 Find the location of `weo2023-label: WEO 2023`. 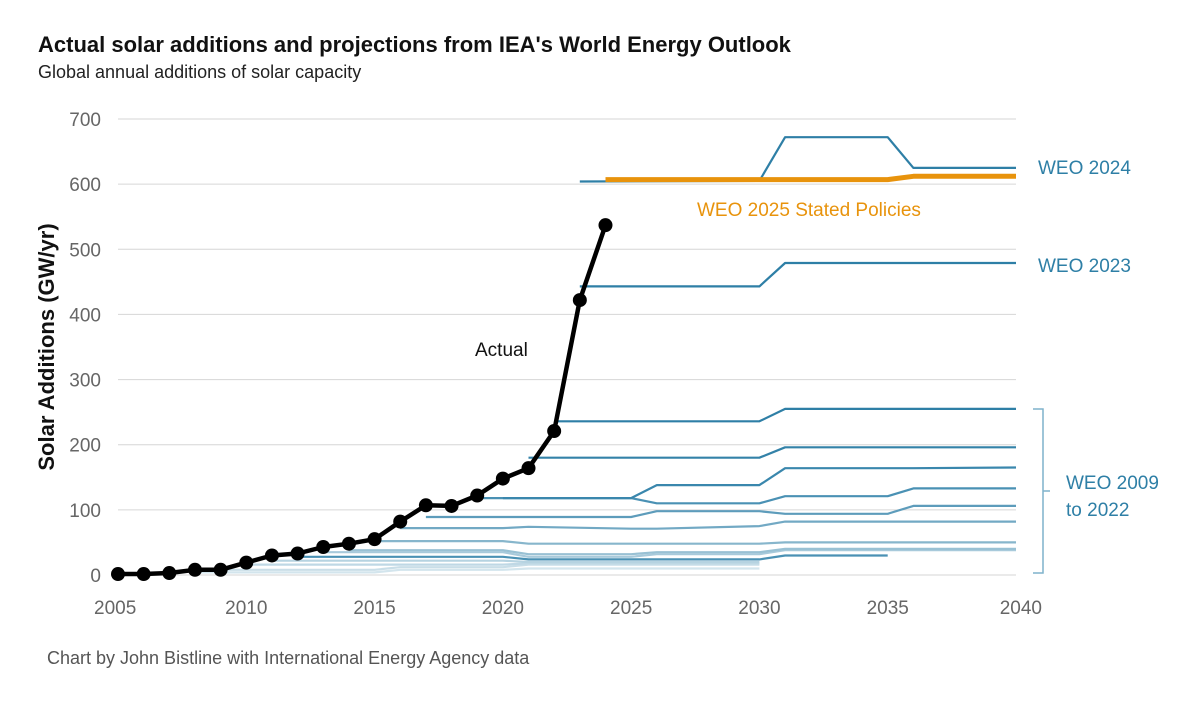

weo2023-label: WEO 2023 is located at coordinates (1084, 266).